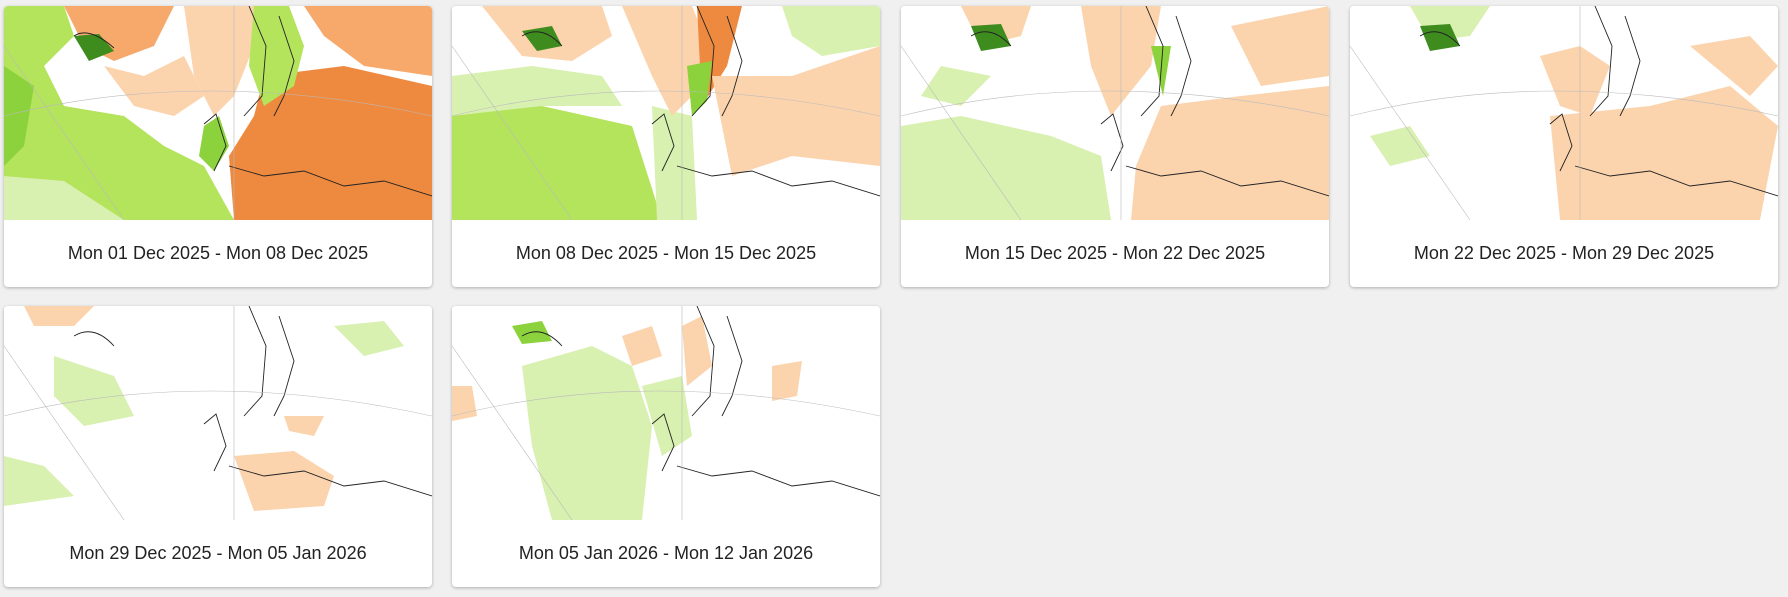 The width and height of the screenshot is (1788, 597). I want to click on date-range-label: Mon 29 Dec 2025 - Mon 05 Jan 2026, so click(218, 553).